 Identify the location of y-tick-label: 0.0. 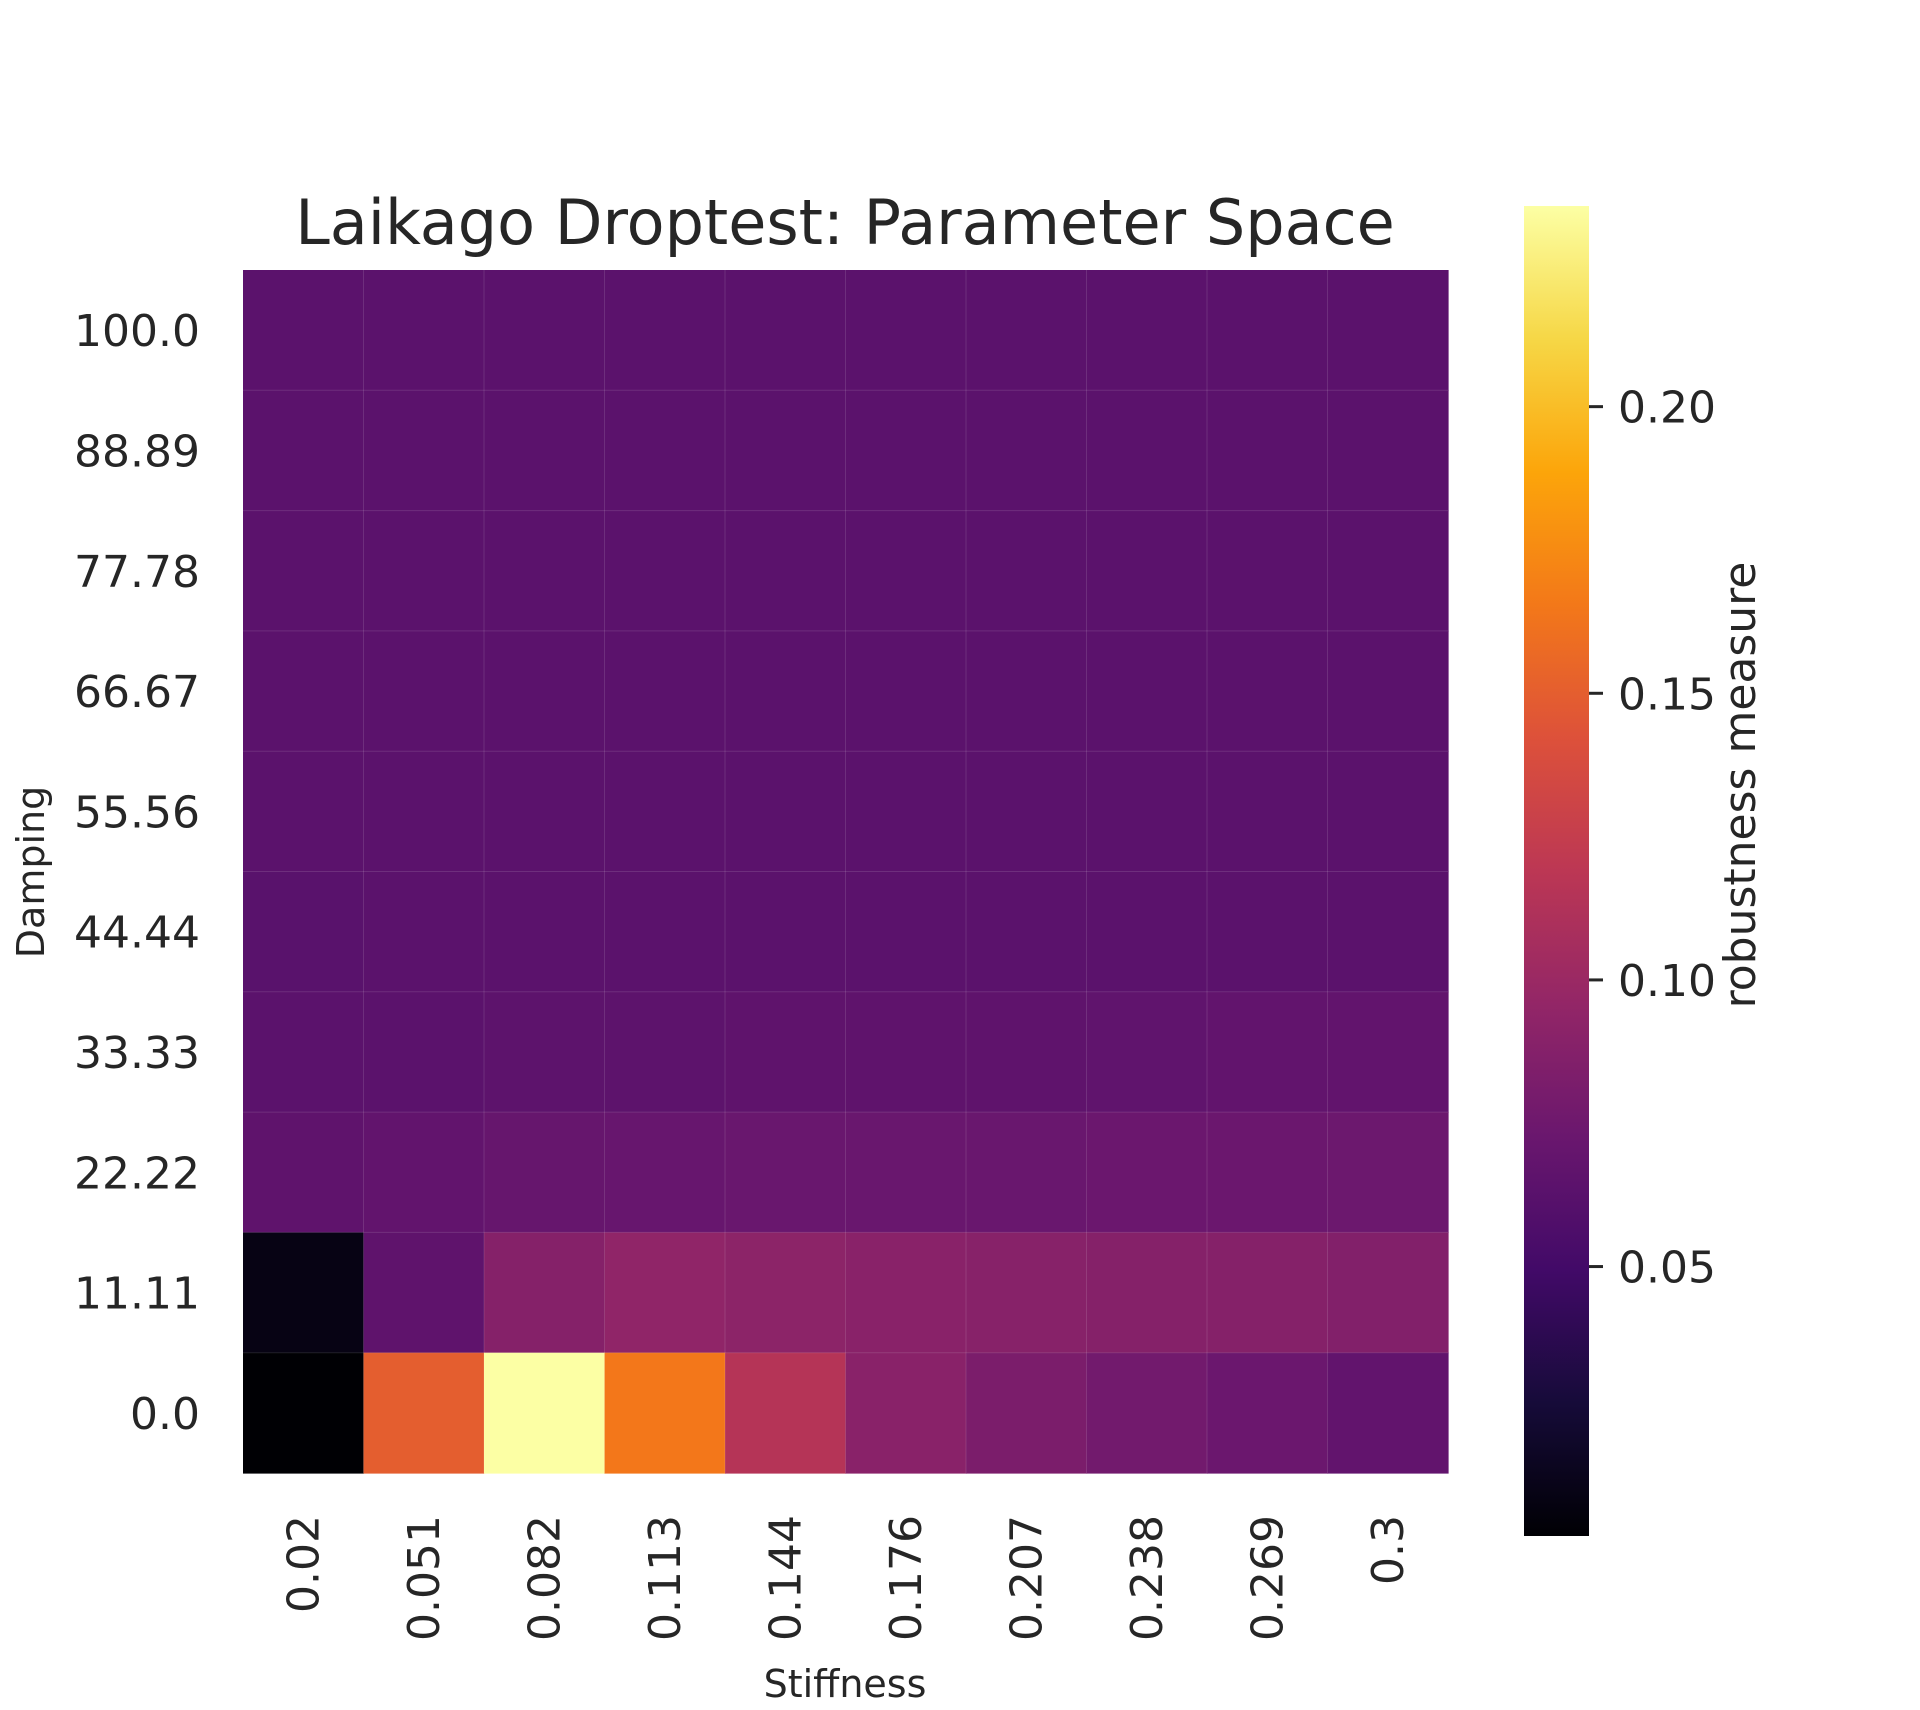
(165, 1414).